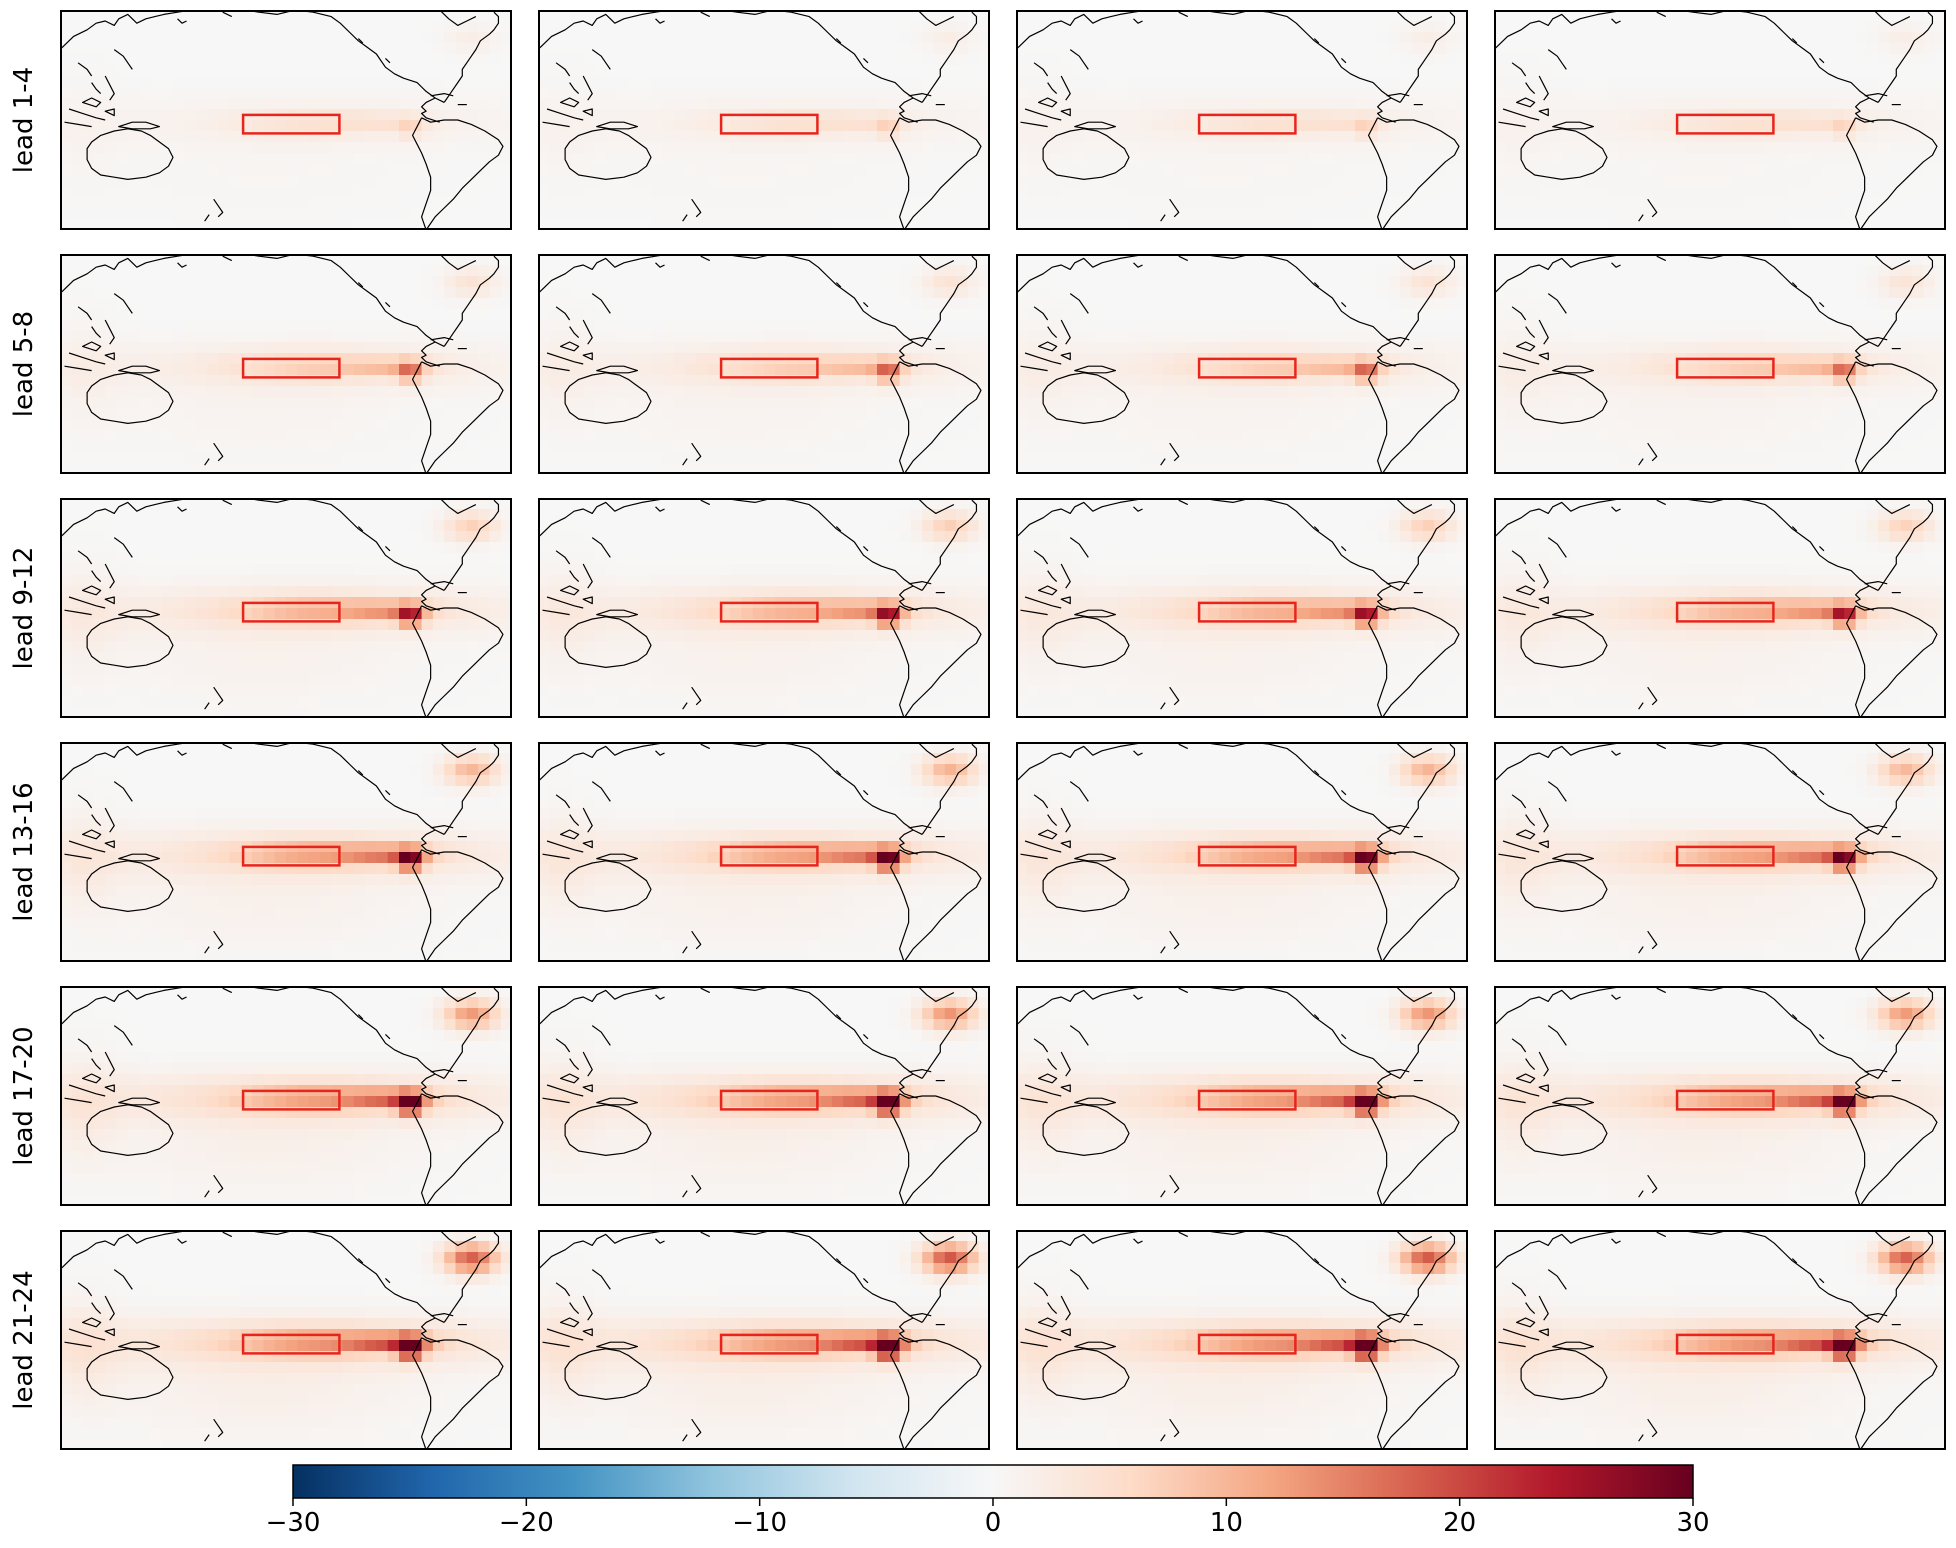 The image size is (1956, 1548). I want to click on row-label: lead 13-16, so click(24, 852).